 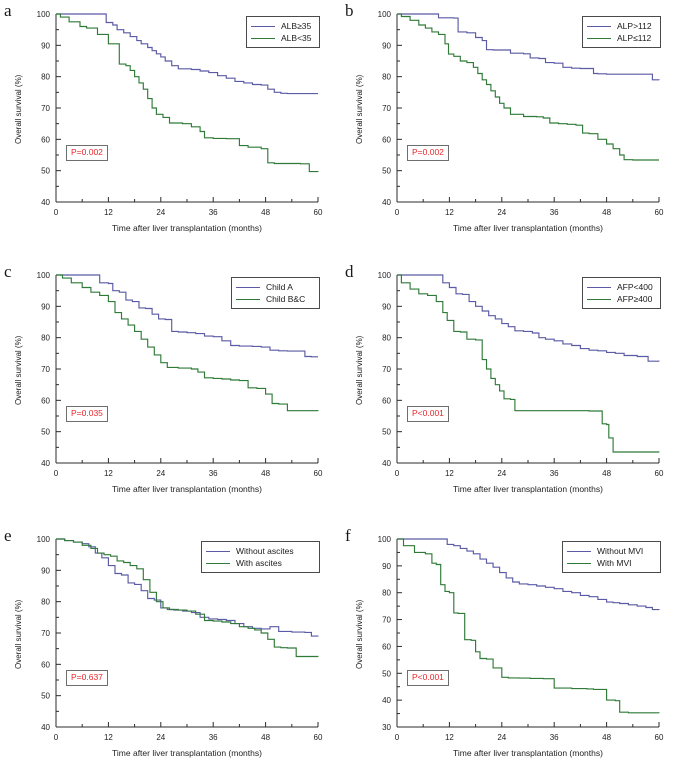 I want to click on legend-item: ALB<35, so click(x=282, y=38).